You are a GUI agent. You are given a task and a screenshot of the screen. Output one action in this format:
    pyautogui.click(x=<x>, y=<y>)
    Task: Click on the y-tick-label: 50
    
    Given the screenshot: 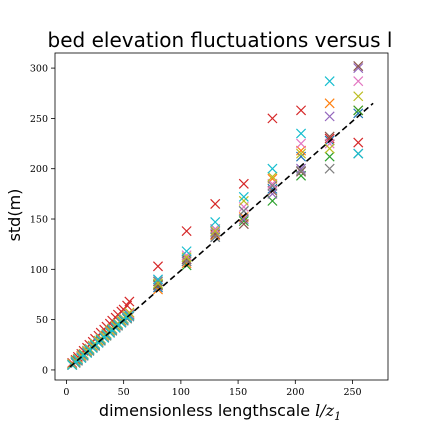 What is the action you would take?
    pyautogui.click(x=42, y=320)
    